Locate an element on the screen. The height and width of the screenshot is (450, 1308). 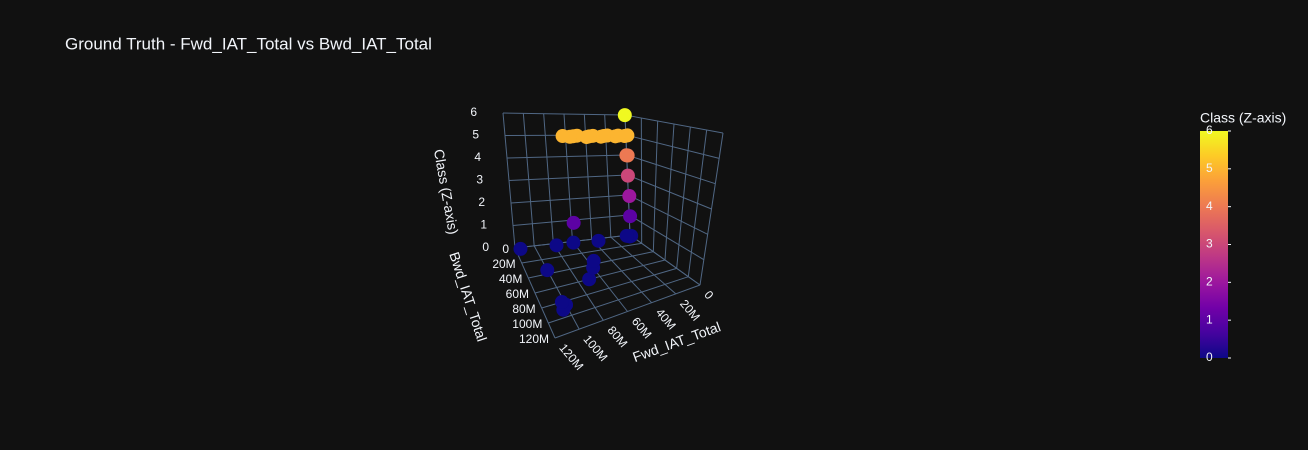
z-tick-label: 2 is located at coordinates (481, 202).